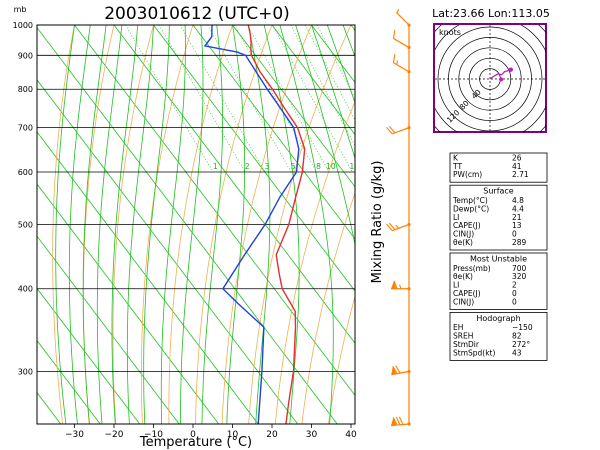 The image size is (600, 450). What do you see at coordinates (463, 242) in the screenshot?
I see `surface-indices-label: θe(K)` at bounding box center [463, 242].